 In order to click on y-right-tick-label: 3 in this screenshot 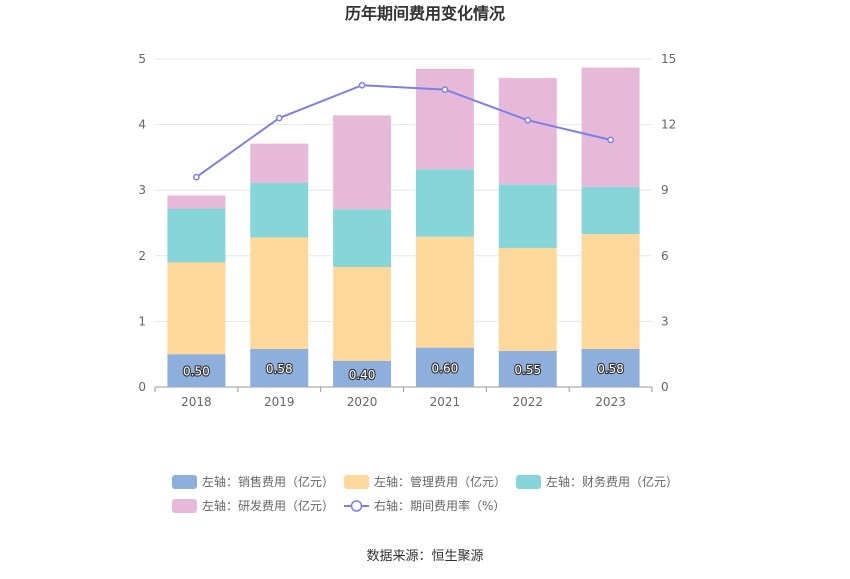, I will do `click(665, 321)`.